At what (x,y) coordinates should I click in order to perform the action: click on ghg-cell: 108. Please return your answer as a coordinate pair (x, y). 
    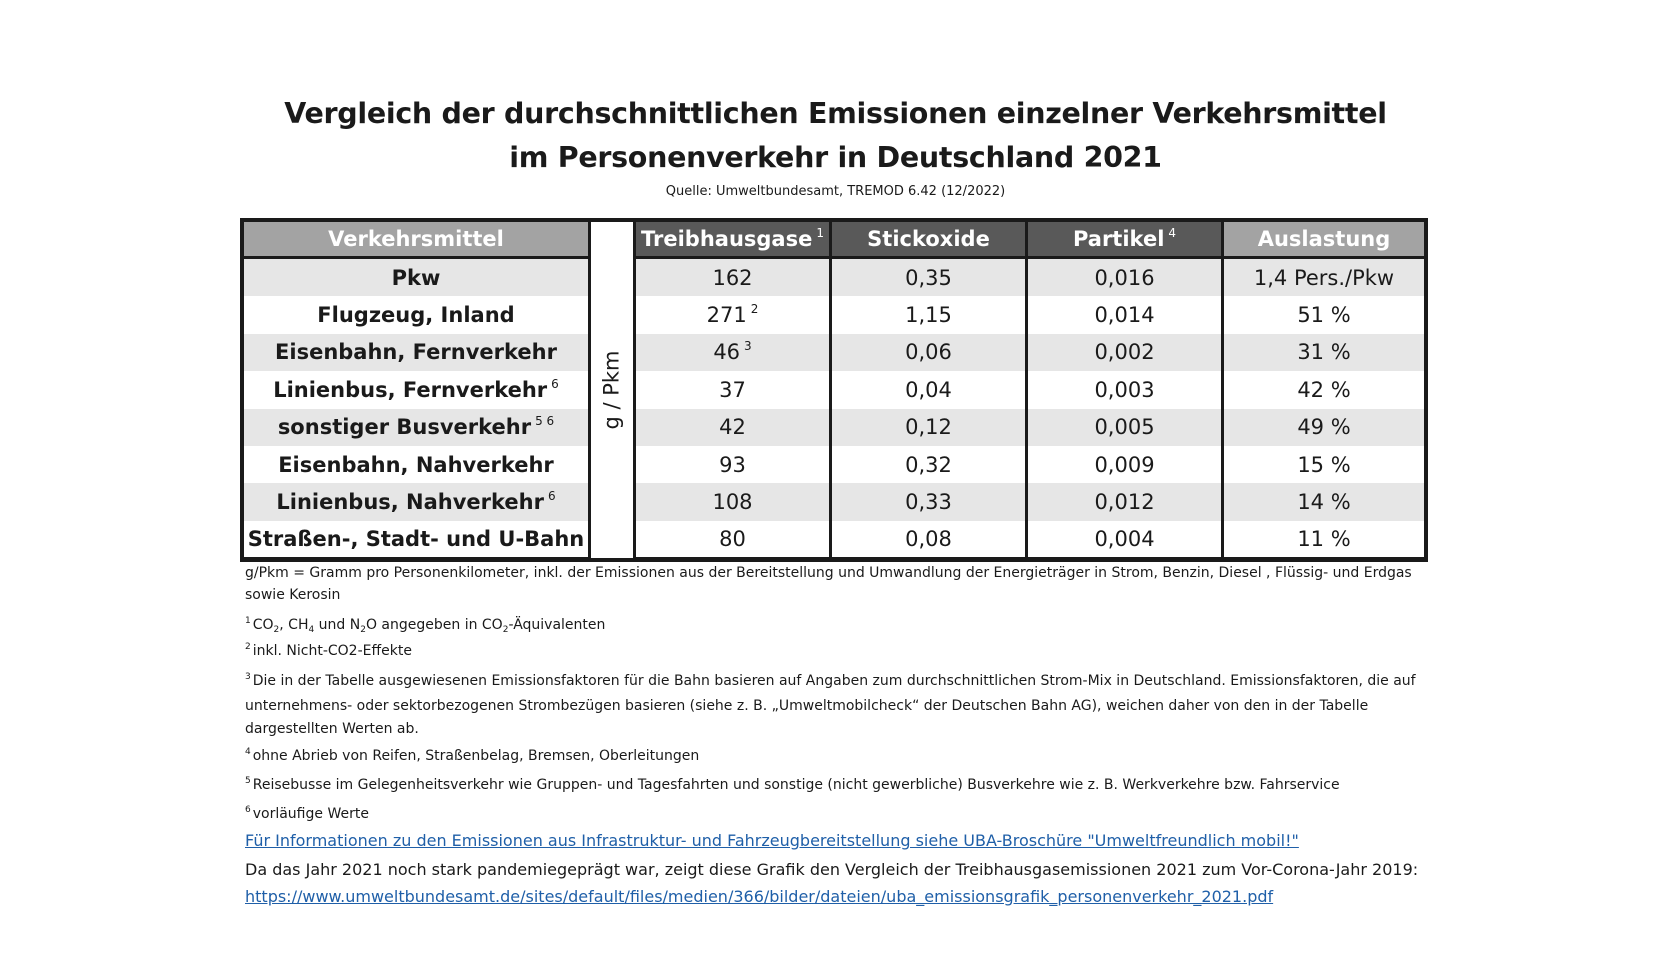
    Looking at the image, I should click on (732, 502).